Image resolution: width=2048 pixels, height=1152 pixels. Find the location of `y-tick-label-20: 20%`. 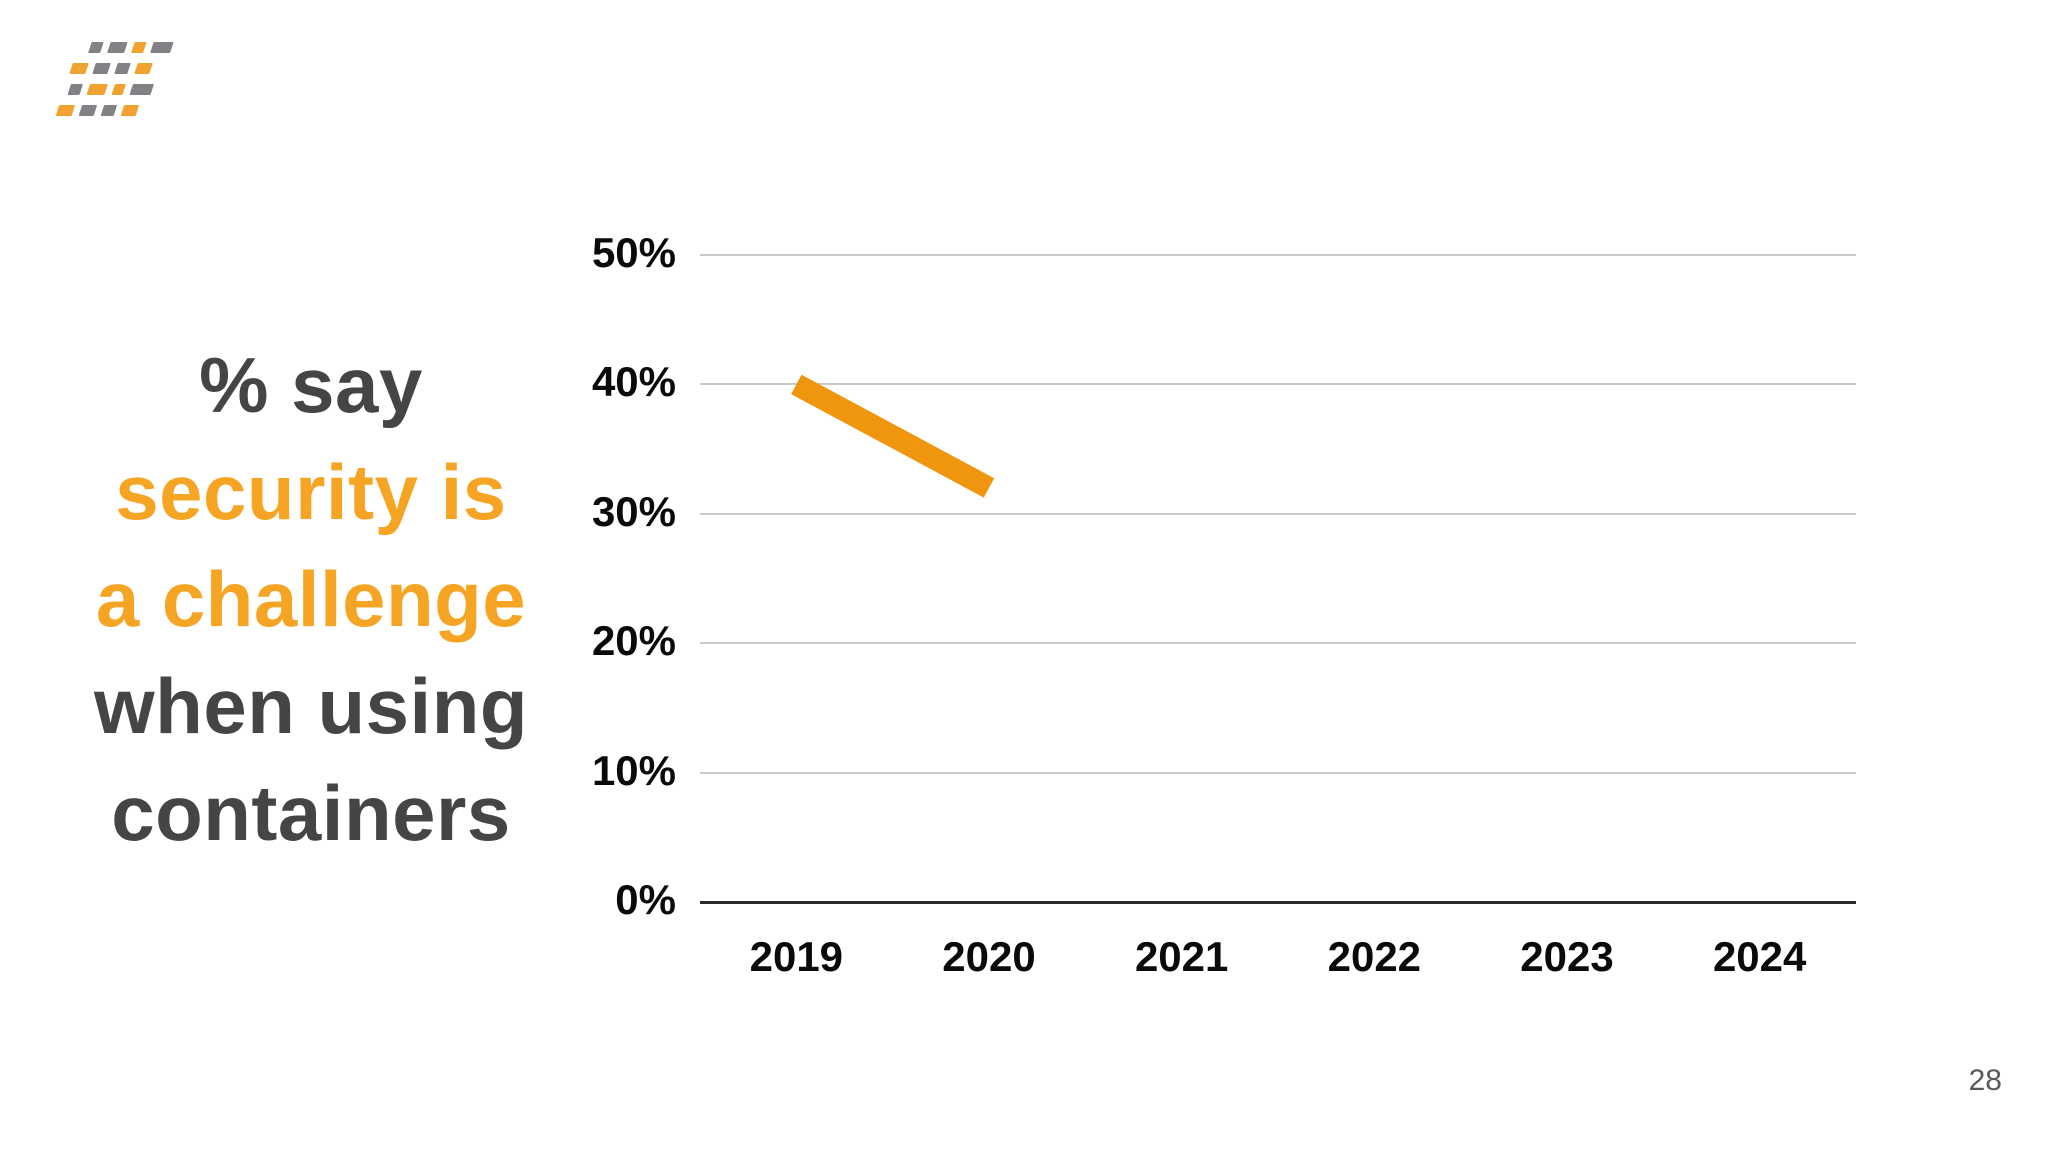

y-tick-label-20: 20% is located at coordinates (633, 641).